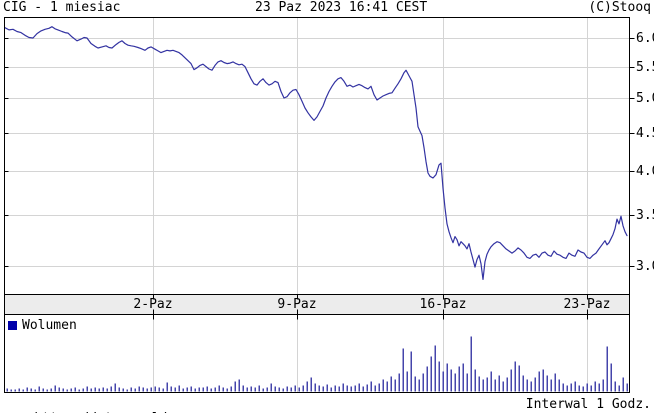 Image resolution: width=654 pixels, height=413 pixels. What do you see at coordinates (645, 67) in the screenshot?
I see `y-tick-label: 5.5` at bounding box center [645, 67].